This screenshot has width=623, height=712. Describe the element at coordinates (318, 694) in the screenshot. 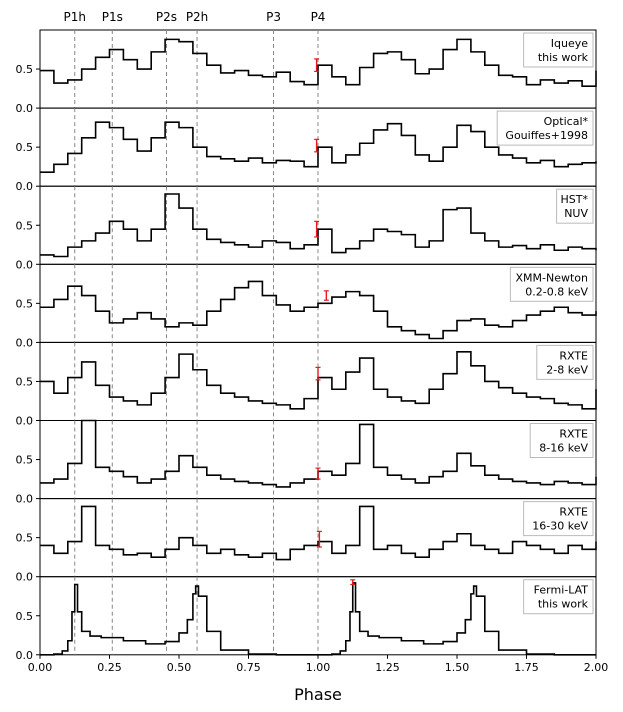

I see `x-axis-label: Phase` at that location.